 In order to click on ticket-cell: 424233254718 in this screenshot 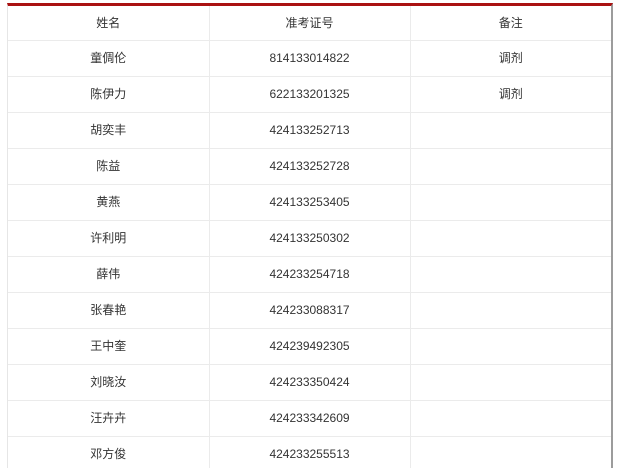, I will do `click(309, 274)`.